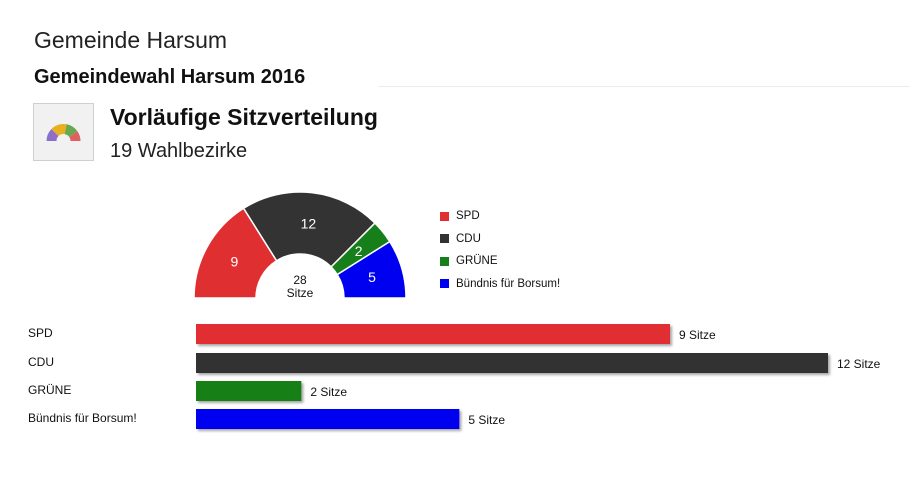 The image size is (910, 500). What do you see at coordinates (500, 261) in the screenshot?
I see `legend-item-gruene: GRÜNE` at bounding box center [500, 261].